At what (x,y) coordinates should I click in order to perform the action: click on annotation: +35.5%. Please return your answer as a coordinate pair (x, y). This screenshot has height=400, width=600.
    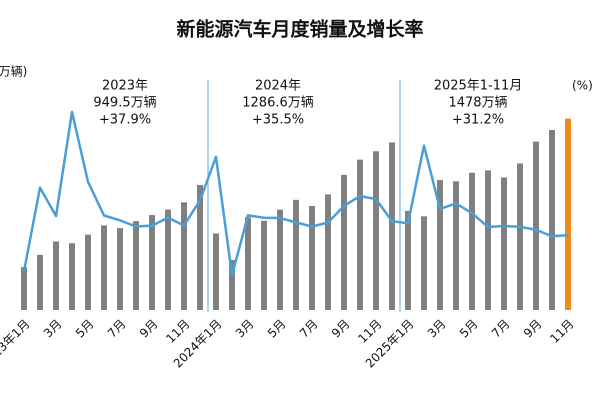
    Looking at the image, I should click on (278, 120).